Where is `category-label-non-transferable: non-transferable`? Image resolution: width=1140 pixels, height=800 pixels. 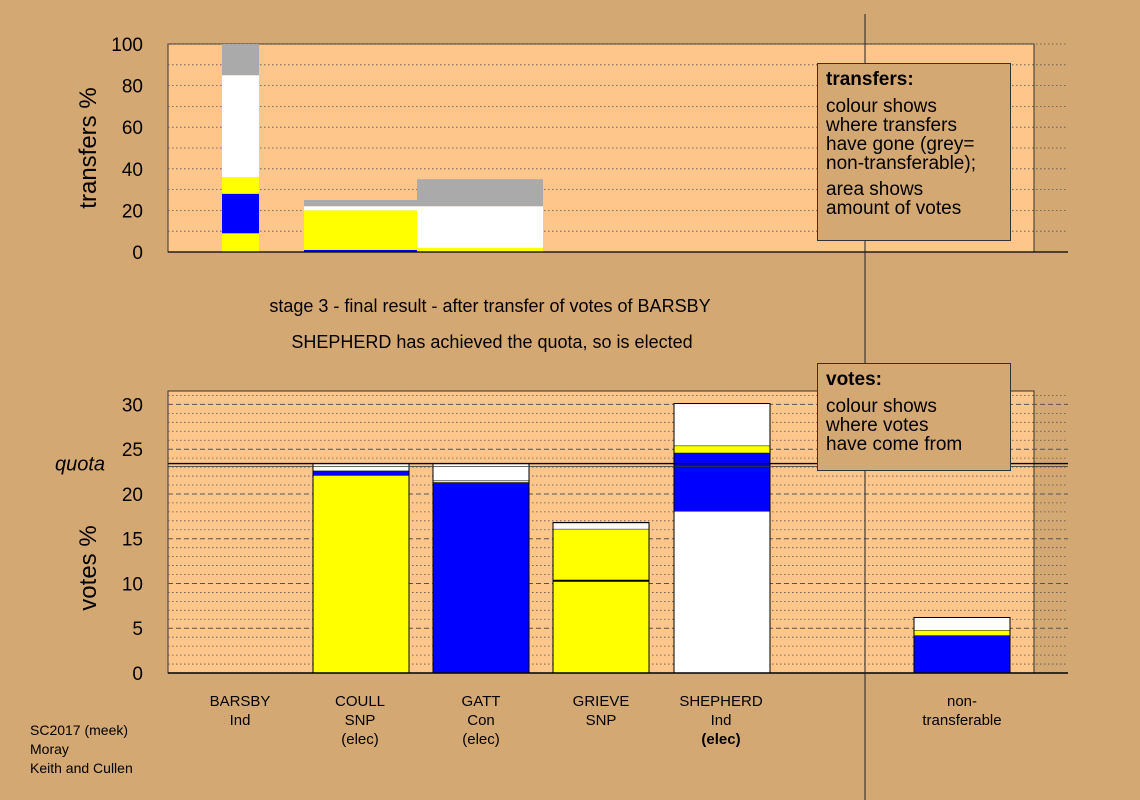
category-label-non-transferable: non-transferable is located at coordinates (962, 711).